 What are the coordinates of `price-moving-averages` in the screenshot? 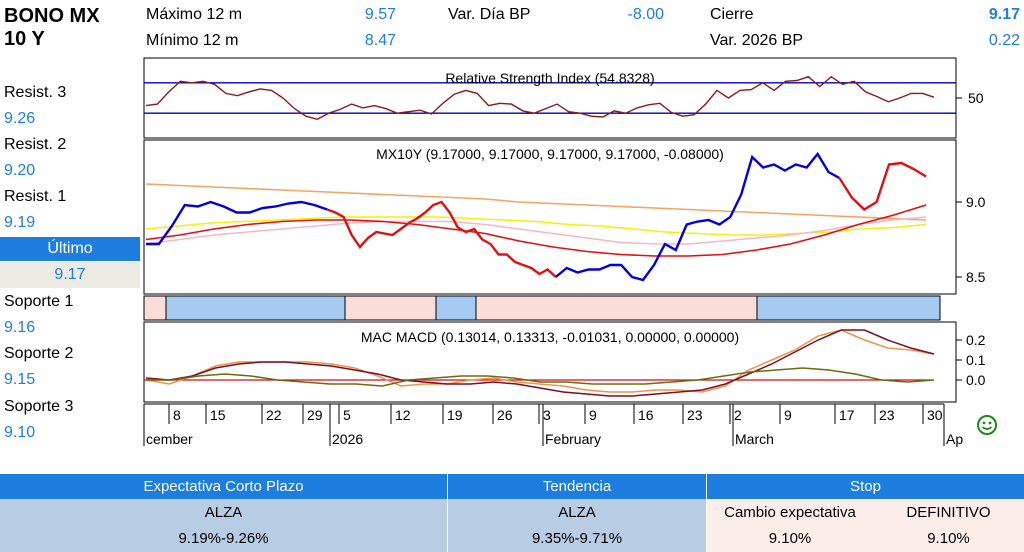 It's located at (536, 220).